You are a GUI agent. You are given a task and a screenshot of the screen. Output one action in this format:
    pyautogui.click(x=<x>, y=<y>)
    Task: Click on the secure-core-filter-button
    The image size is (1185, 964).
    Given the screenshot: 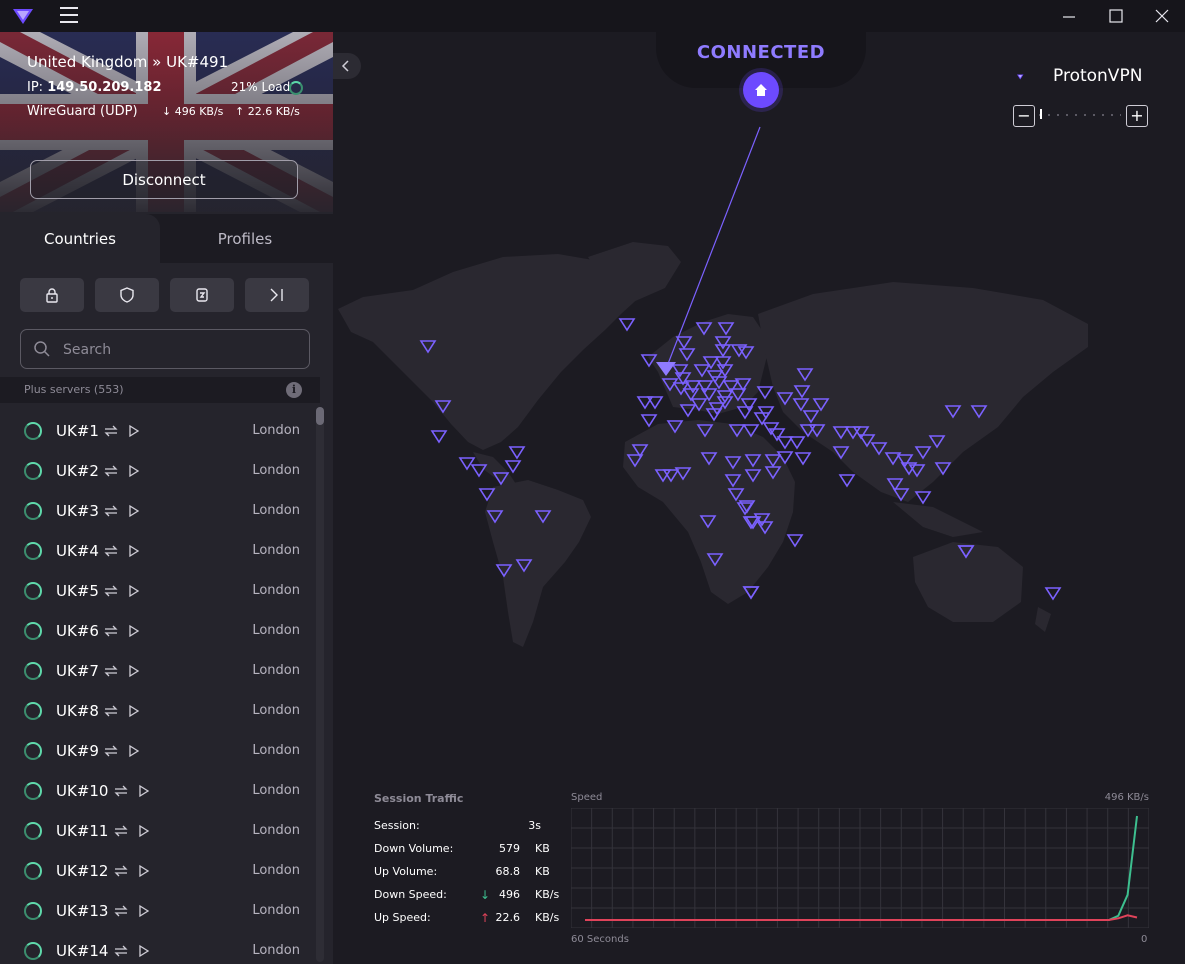 What is the action you would take?
    pyautogui.click(x=52, y=295)
    